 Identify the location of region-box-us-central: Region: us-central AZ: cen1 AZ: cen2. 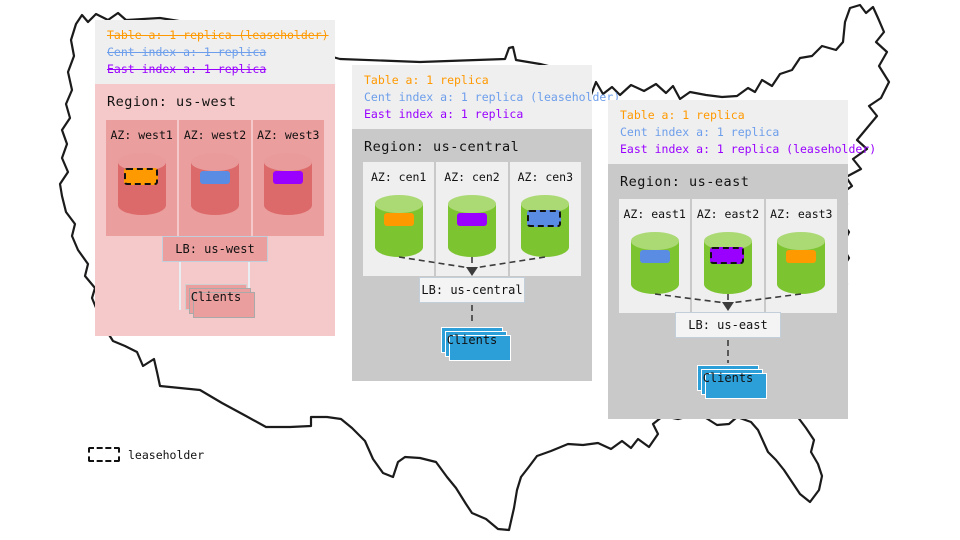
(472, 255).